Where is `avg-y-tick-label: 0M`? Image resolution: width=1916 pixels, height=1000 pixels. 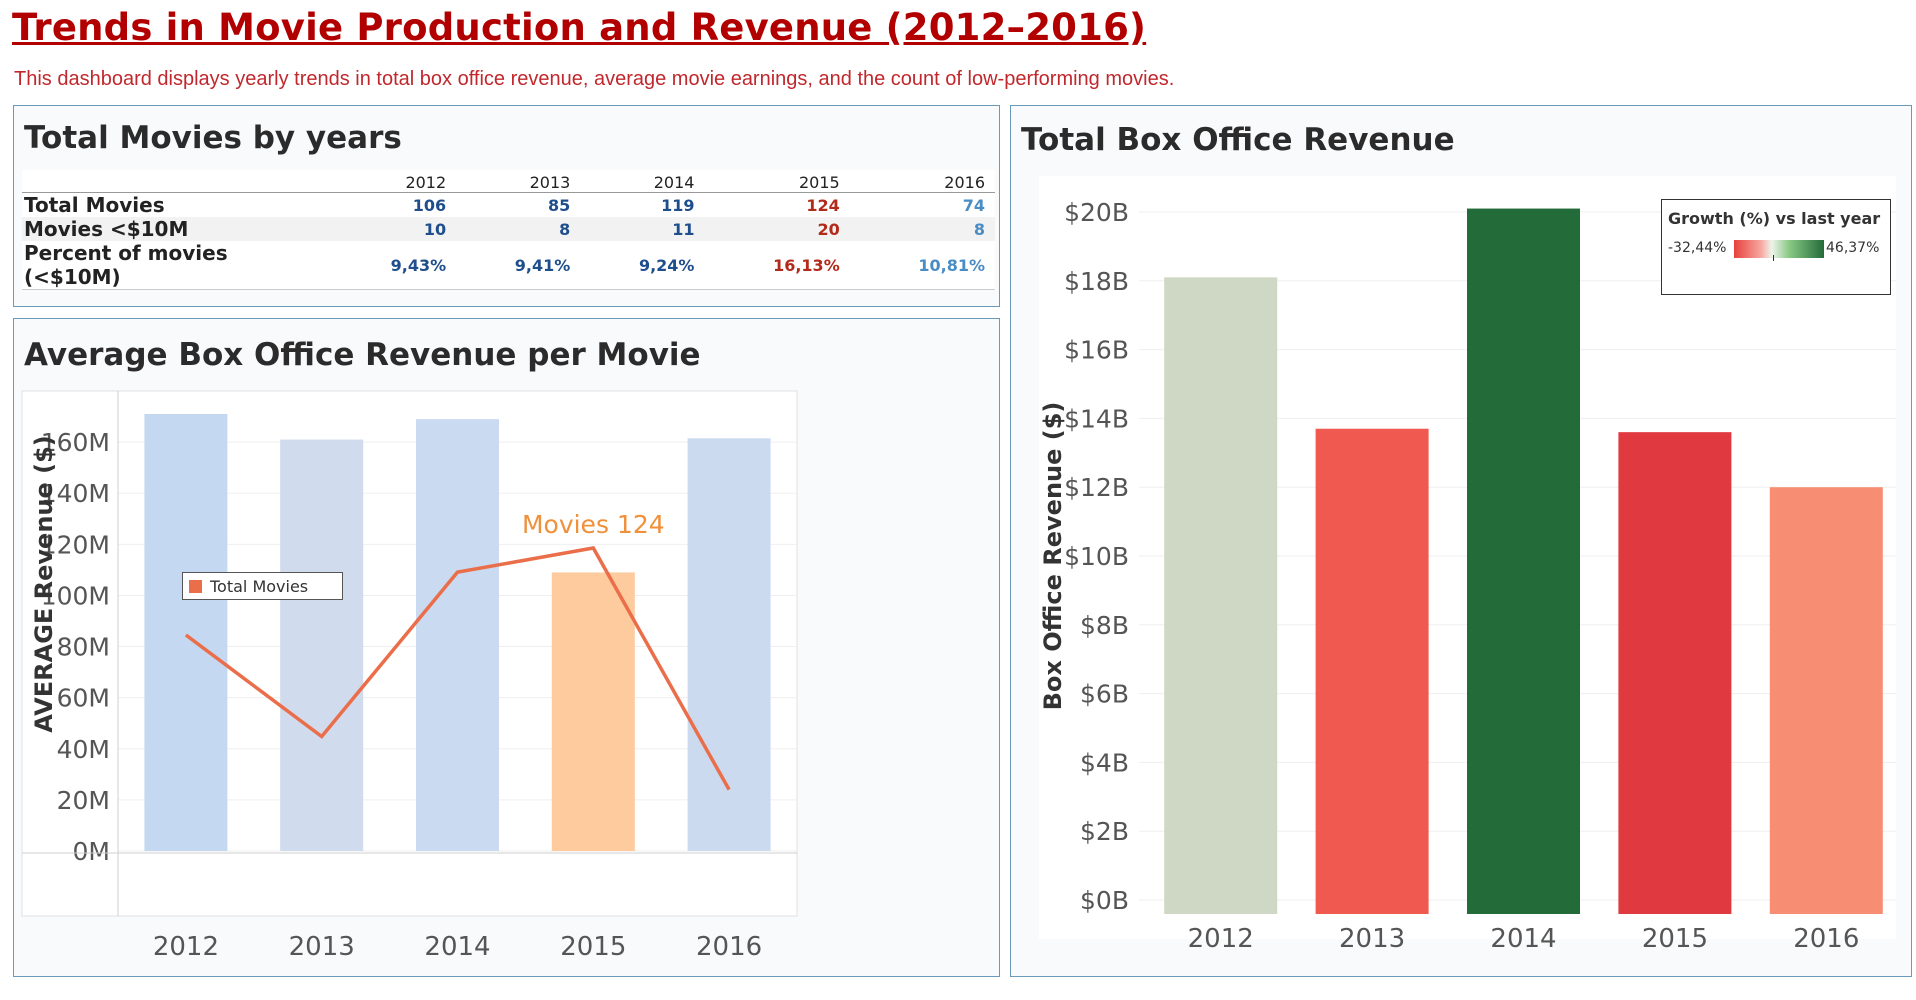 avg-y-tick-label: 0M is located at coordinates (91, 851).